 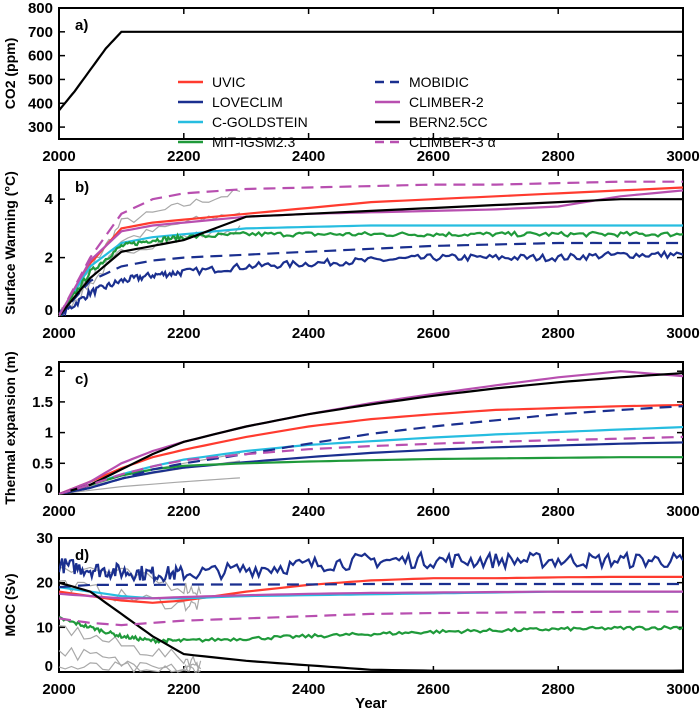 I want to click on y-tick-label: 4, so click(x=49, y=199).